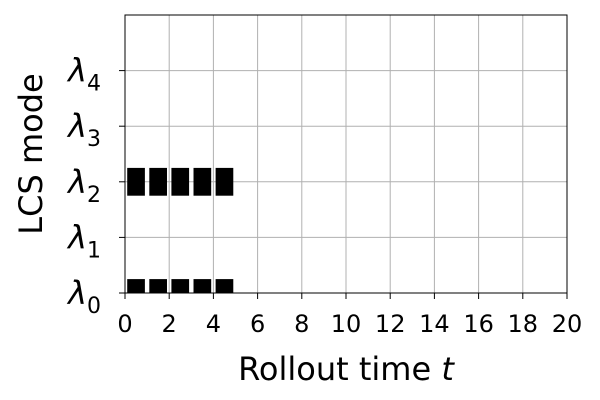 The height and width of the screenshot is (400, 600). What do you see at coordinates (180, 230) in the screenshot?
I see `bars-layer` at bounding box center [180, 230].